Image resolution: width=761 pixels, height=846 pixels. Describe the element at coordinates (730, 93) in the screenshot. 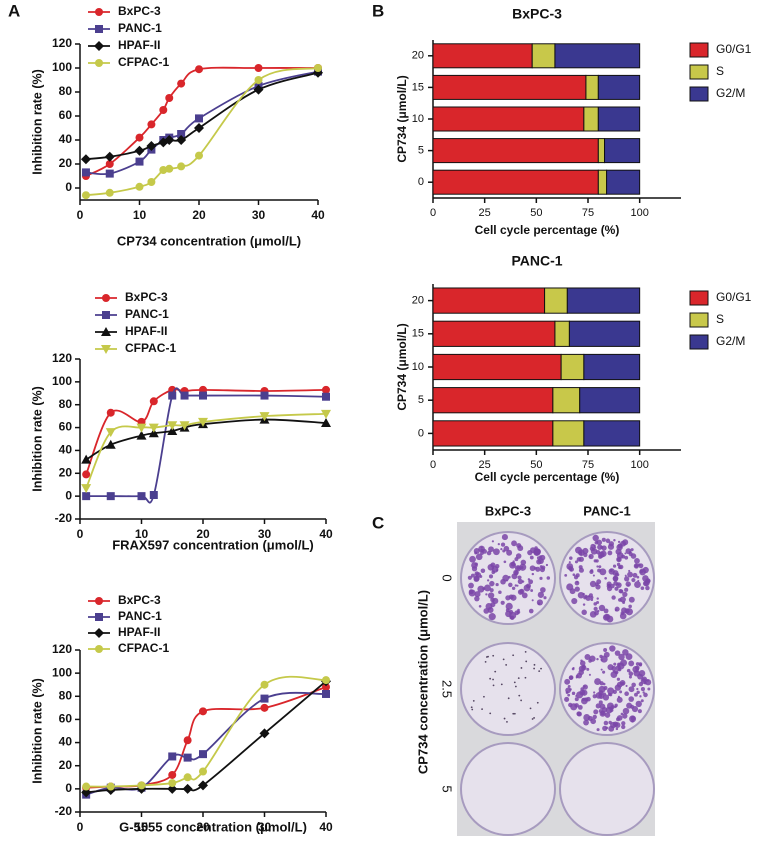

I see `legend-label: G2/M` at that location.